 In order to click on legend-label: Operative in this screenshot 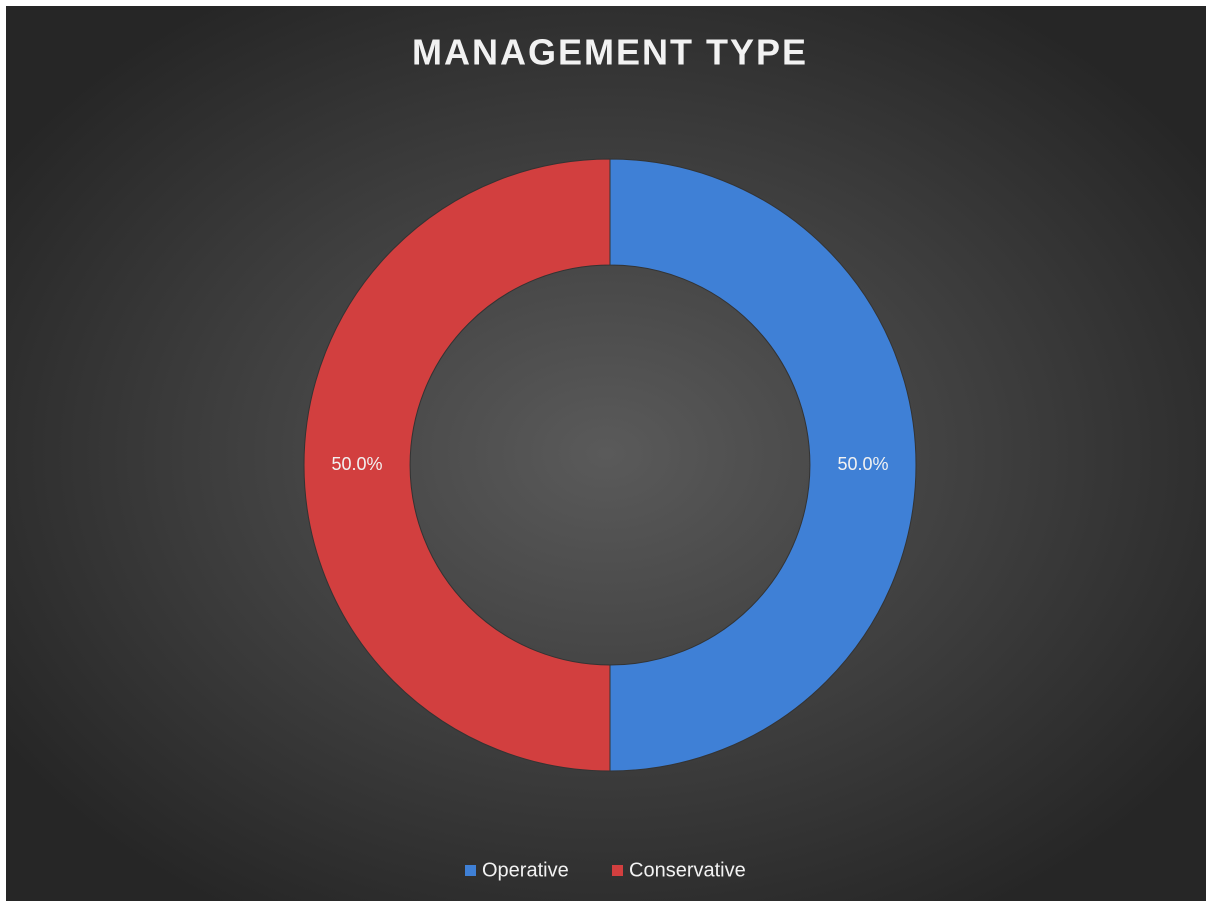, I will do `click(525, 870)`.